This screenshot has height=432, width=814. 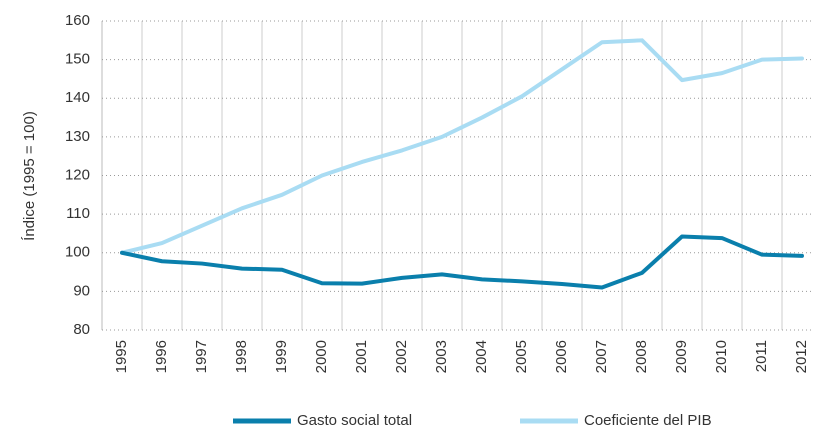 I want to click on y-tick-label: 140, so click(x=77, y=97).